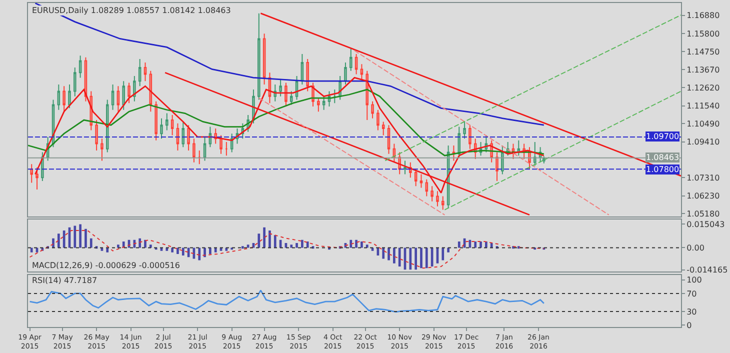 The image size is (730, 353). What do you see at coordinates (663, 157) in the screenshot?
I see `ref-line-label: 1.08463` at bounding box center [663, 157].